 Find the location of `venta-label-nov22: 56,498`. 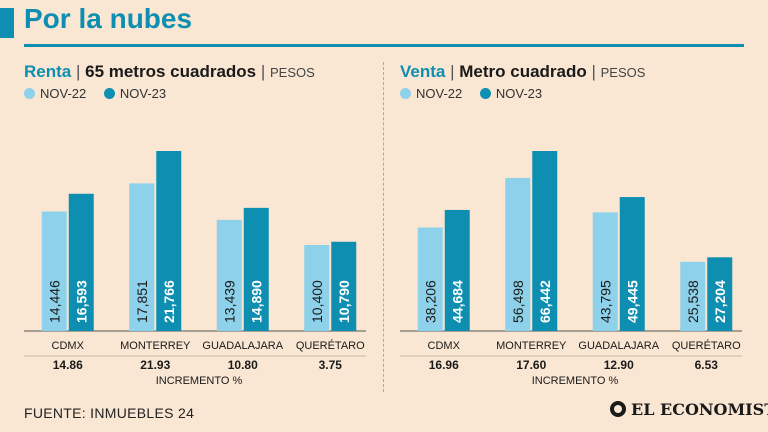

venta-label-nov22: 56,498 is located at coordinates (518, 301).